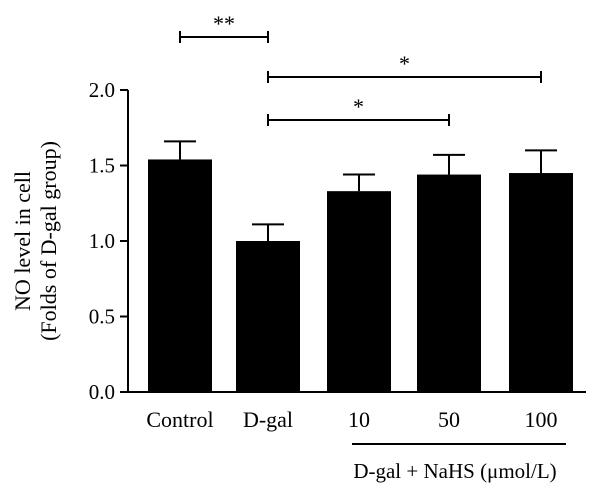  What do you see at coordinates (102, 392) in the screenshot?
I see `y-tick-label: 0.0` at bounding box center [102, 392].